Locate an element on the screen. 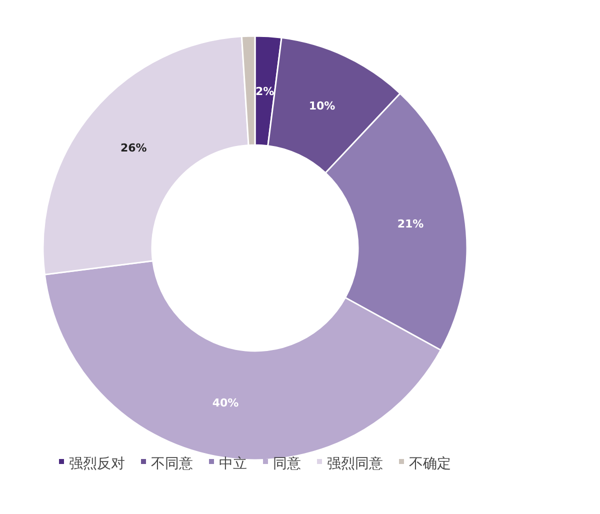 This screenshot has width=600, height=514. legend-label: 强烈反对 is located at coordinates (97, 464).